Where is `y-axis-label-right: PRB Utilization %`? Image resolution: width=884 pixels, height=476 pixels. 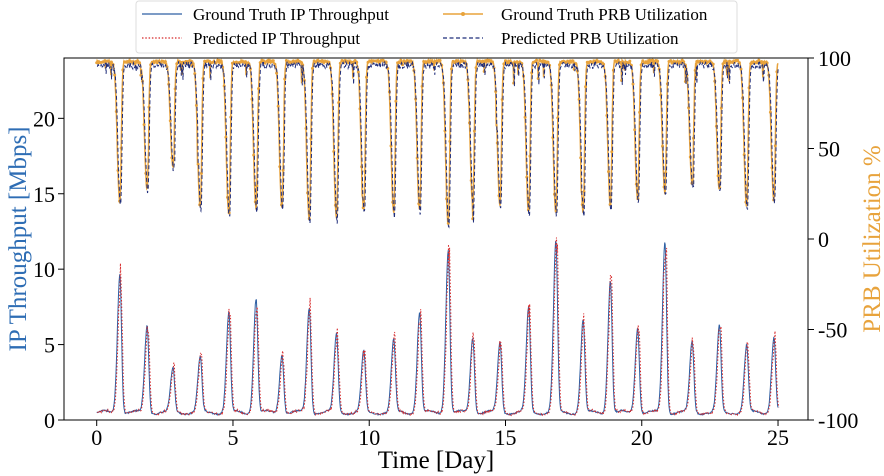 y-axis-label-right: PRB Utilization % is located at coordinates (871, 239).